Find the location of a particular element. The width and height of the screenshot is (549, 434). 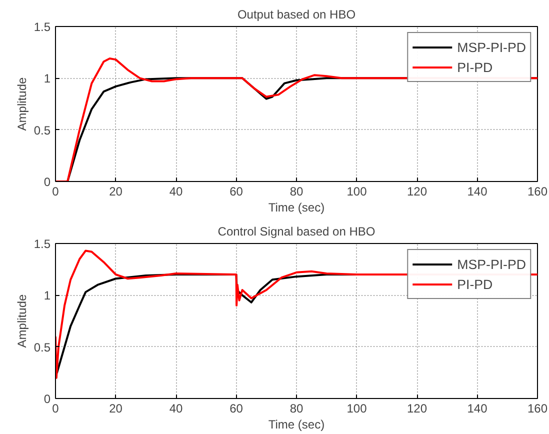

chart-title: Output based on HBO is located at coordinates (296, 15).